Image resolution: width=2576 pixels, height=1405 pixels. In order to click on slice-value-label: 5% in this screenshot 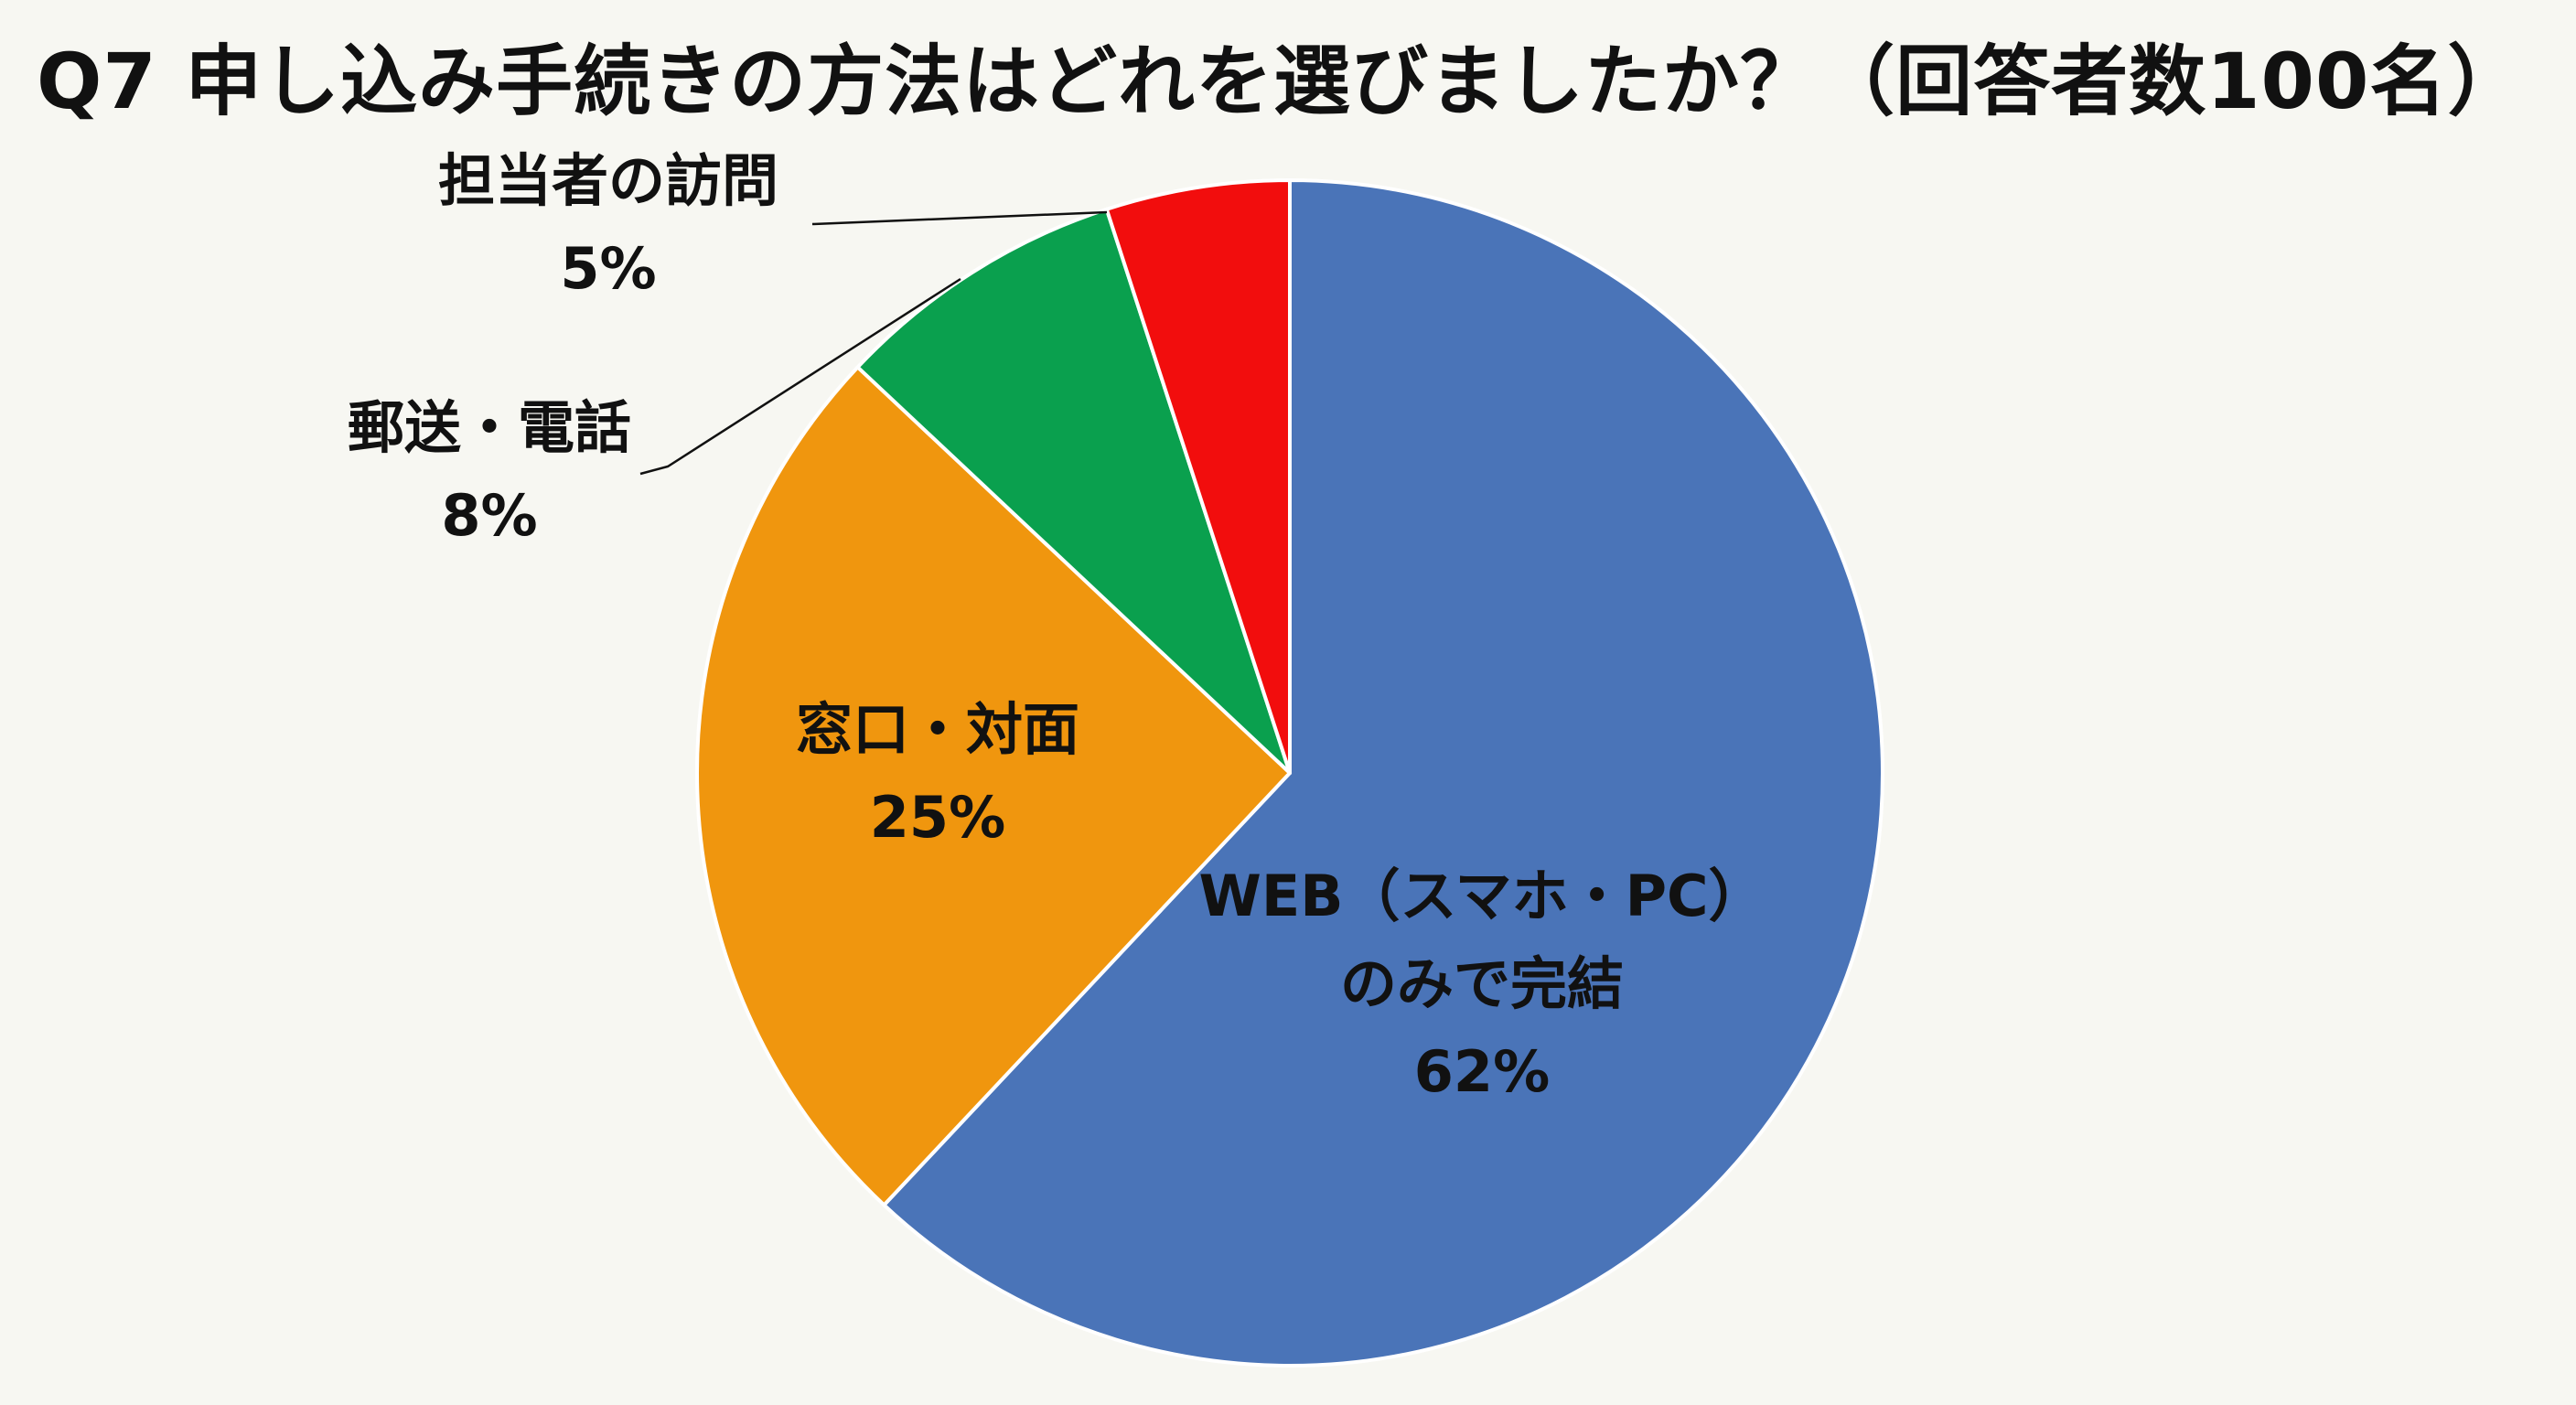, I will do `click(608, 268)`.